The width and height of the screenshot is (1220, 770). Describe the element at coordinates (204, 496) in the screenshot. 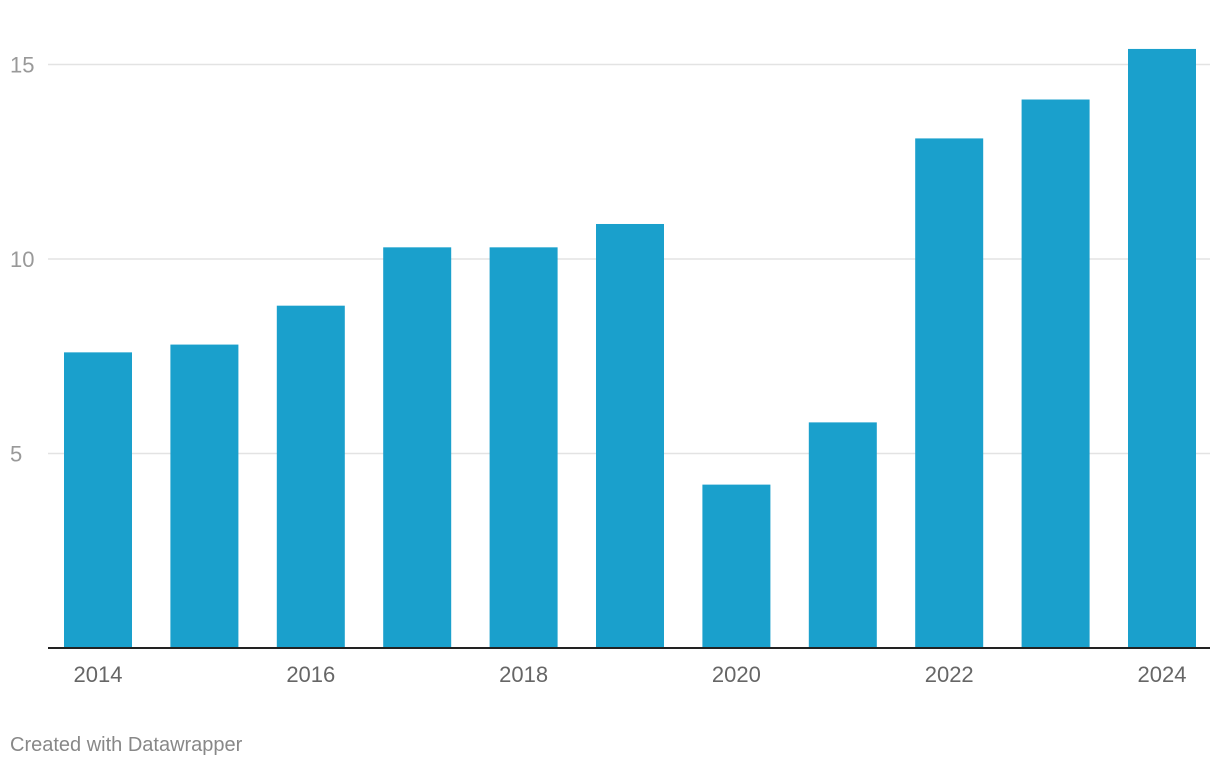

I see `bar-2015` at that location.